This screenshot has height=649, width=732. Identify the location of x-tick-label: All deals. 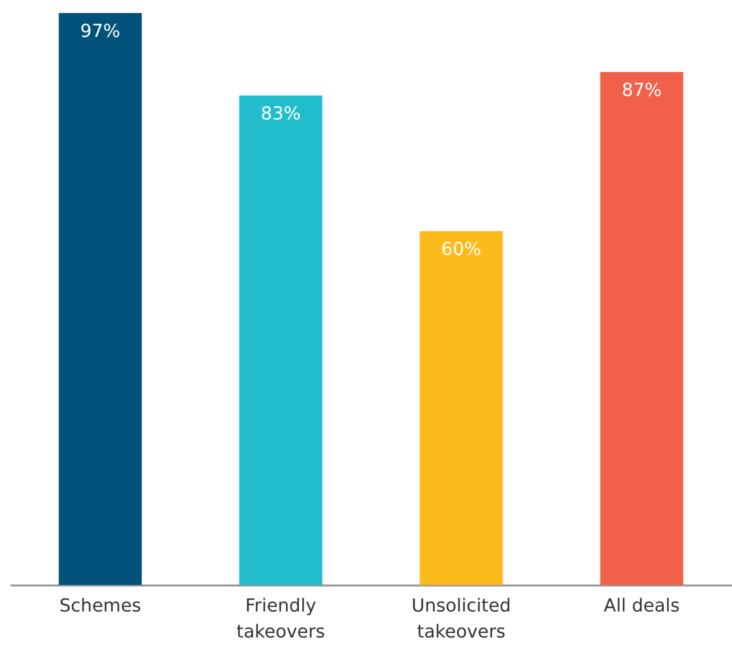
(642, 606).